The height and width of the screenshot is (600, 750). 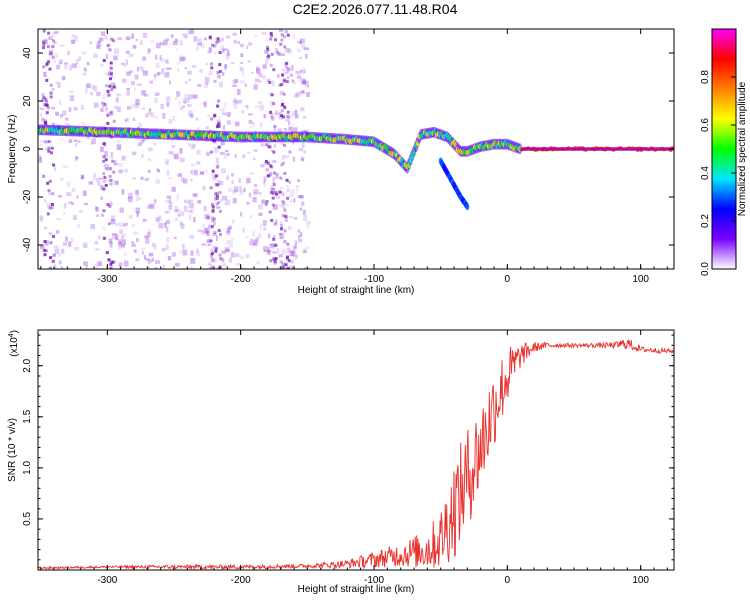 I want to click on y-tick-label: 0, so click(x=27, y=149).